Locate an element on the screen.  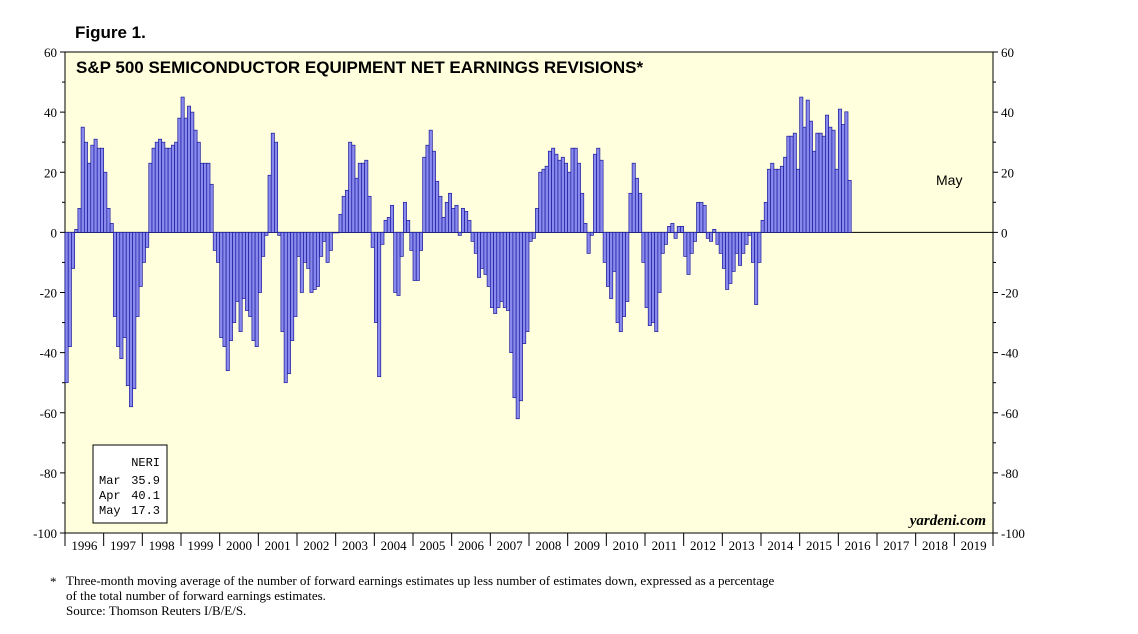
x-tick-label: 2006 is located at coordinates (471, 545).